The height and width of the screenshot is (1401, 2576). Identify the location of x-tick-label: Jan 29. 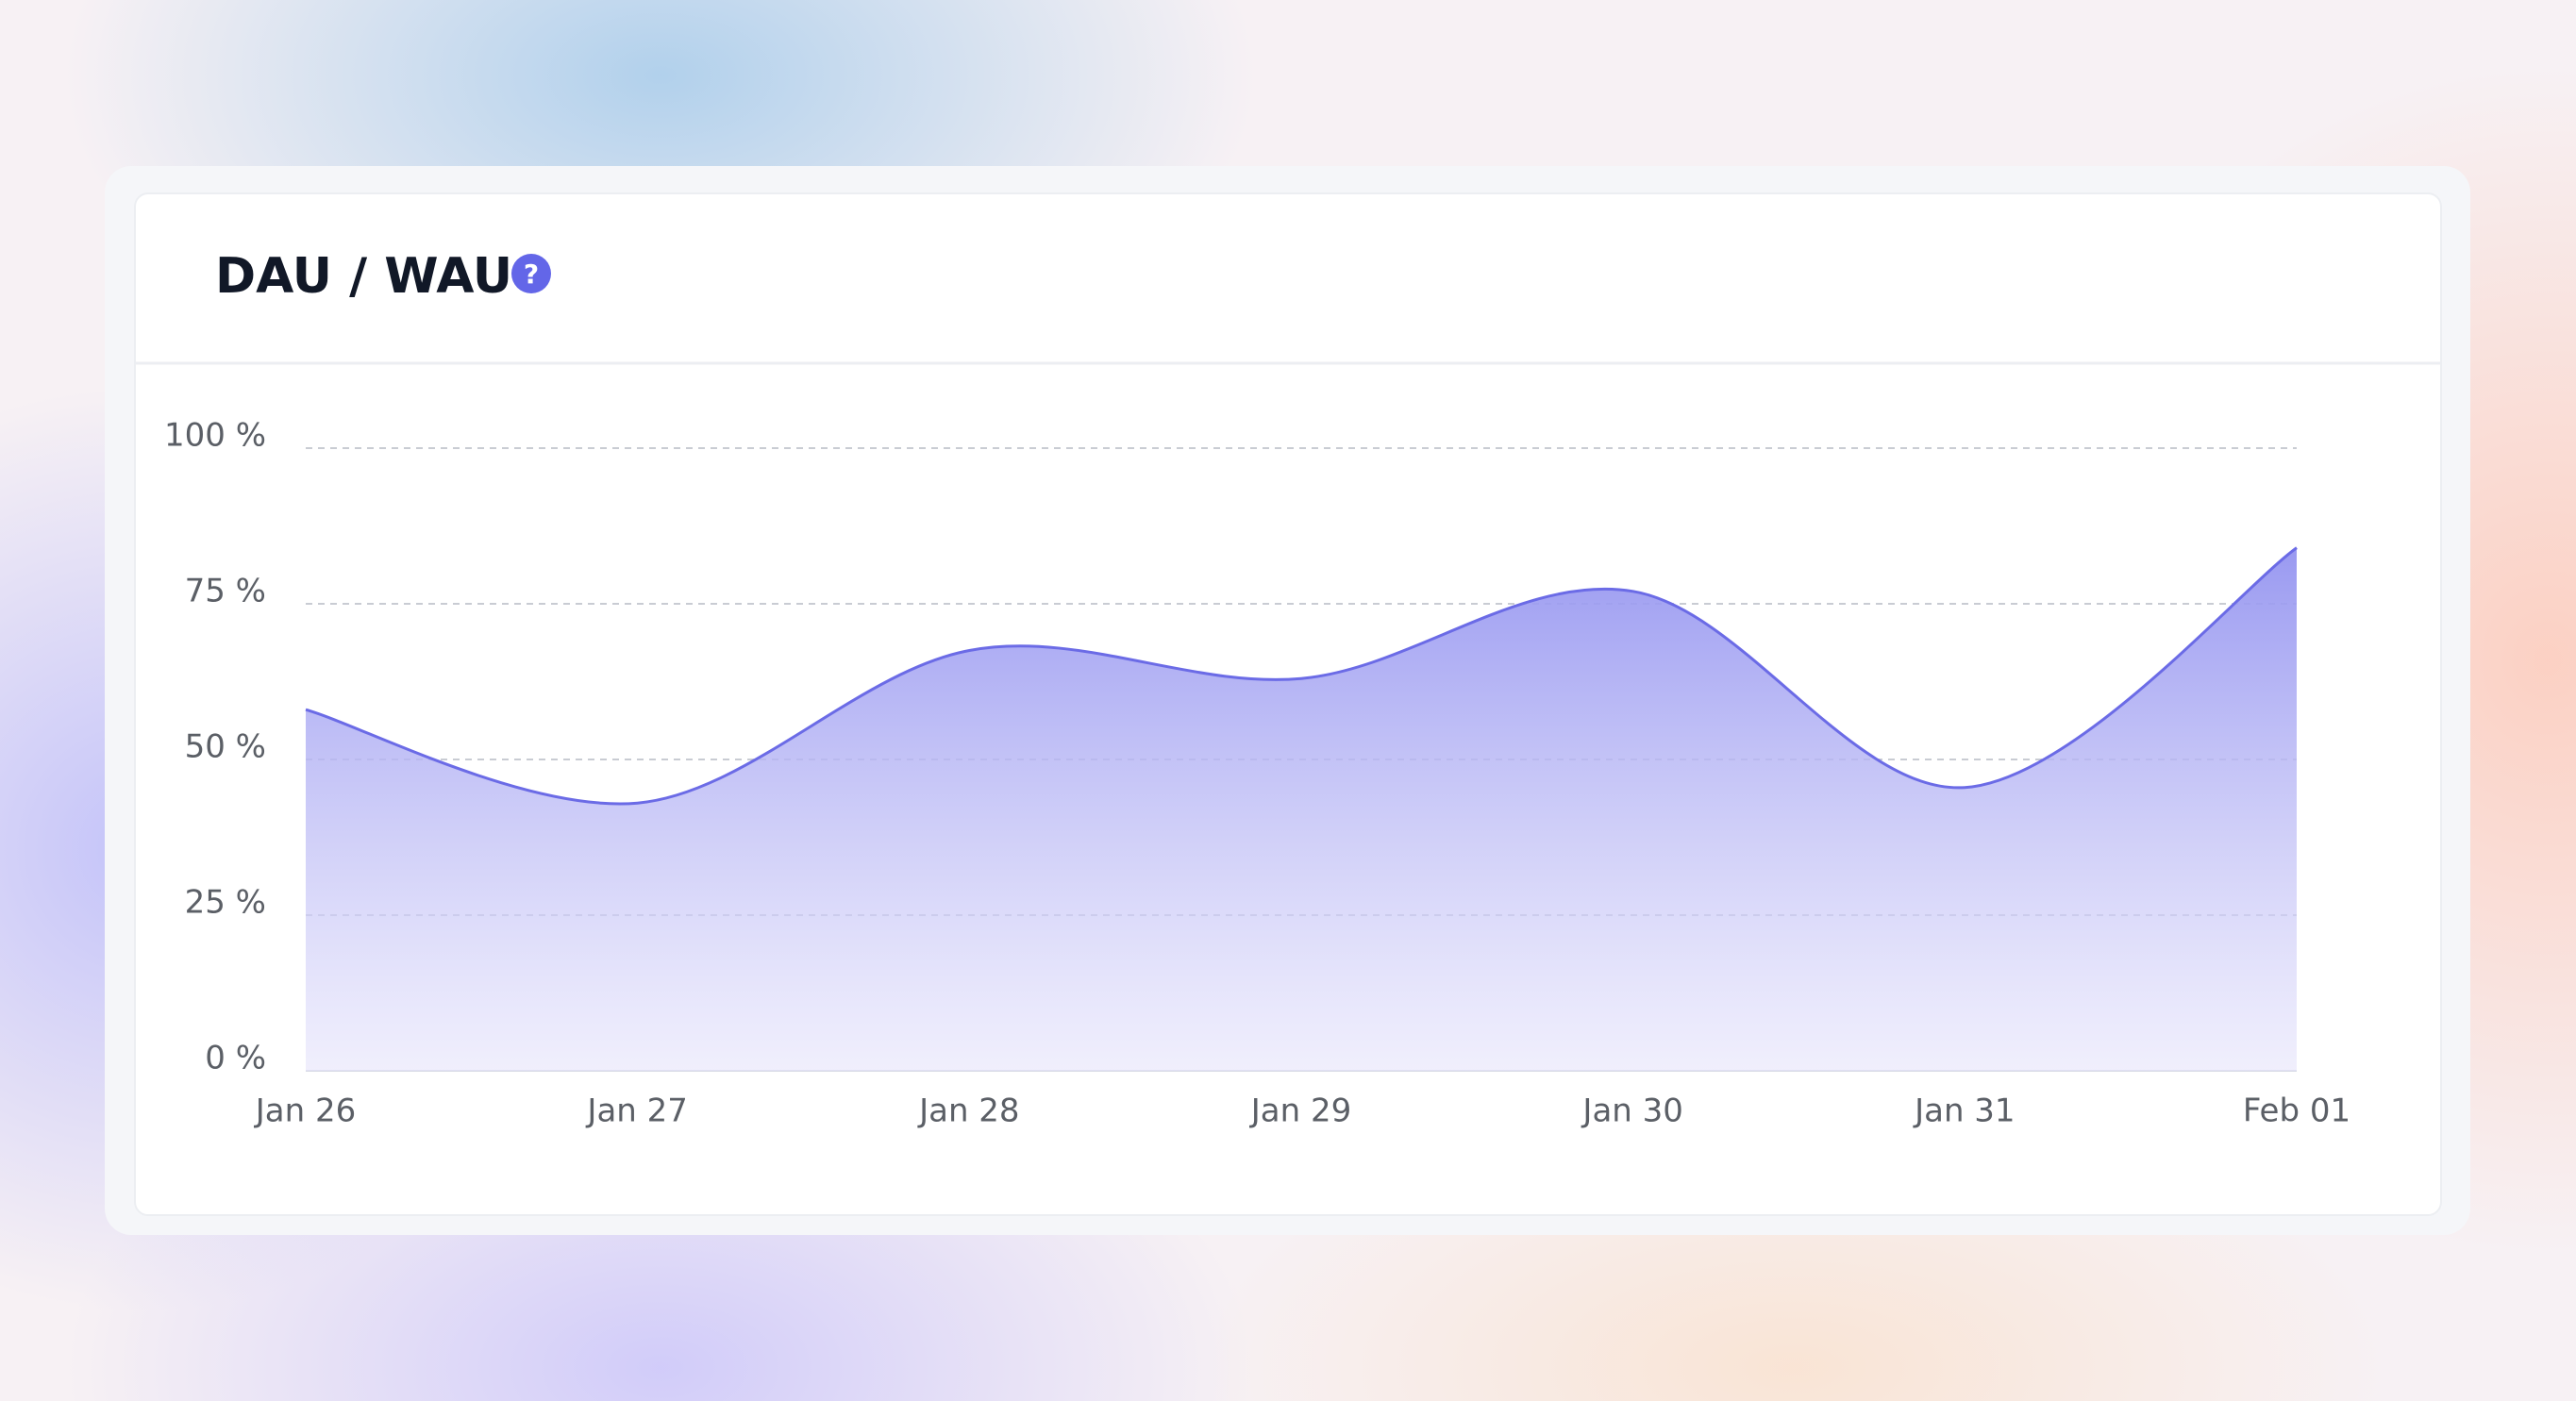
(1300, 1111).